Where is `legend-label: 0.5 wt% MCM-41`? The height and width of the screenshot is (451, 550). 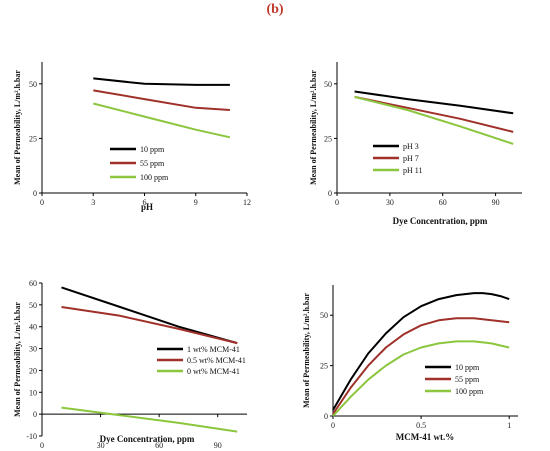 legend-label: 0.5 wt% MCM-41 is located at coordinates (216, 360).